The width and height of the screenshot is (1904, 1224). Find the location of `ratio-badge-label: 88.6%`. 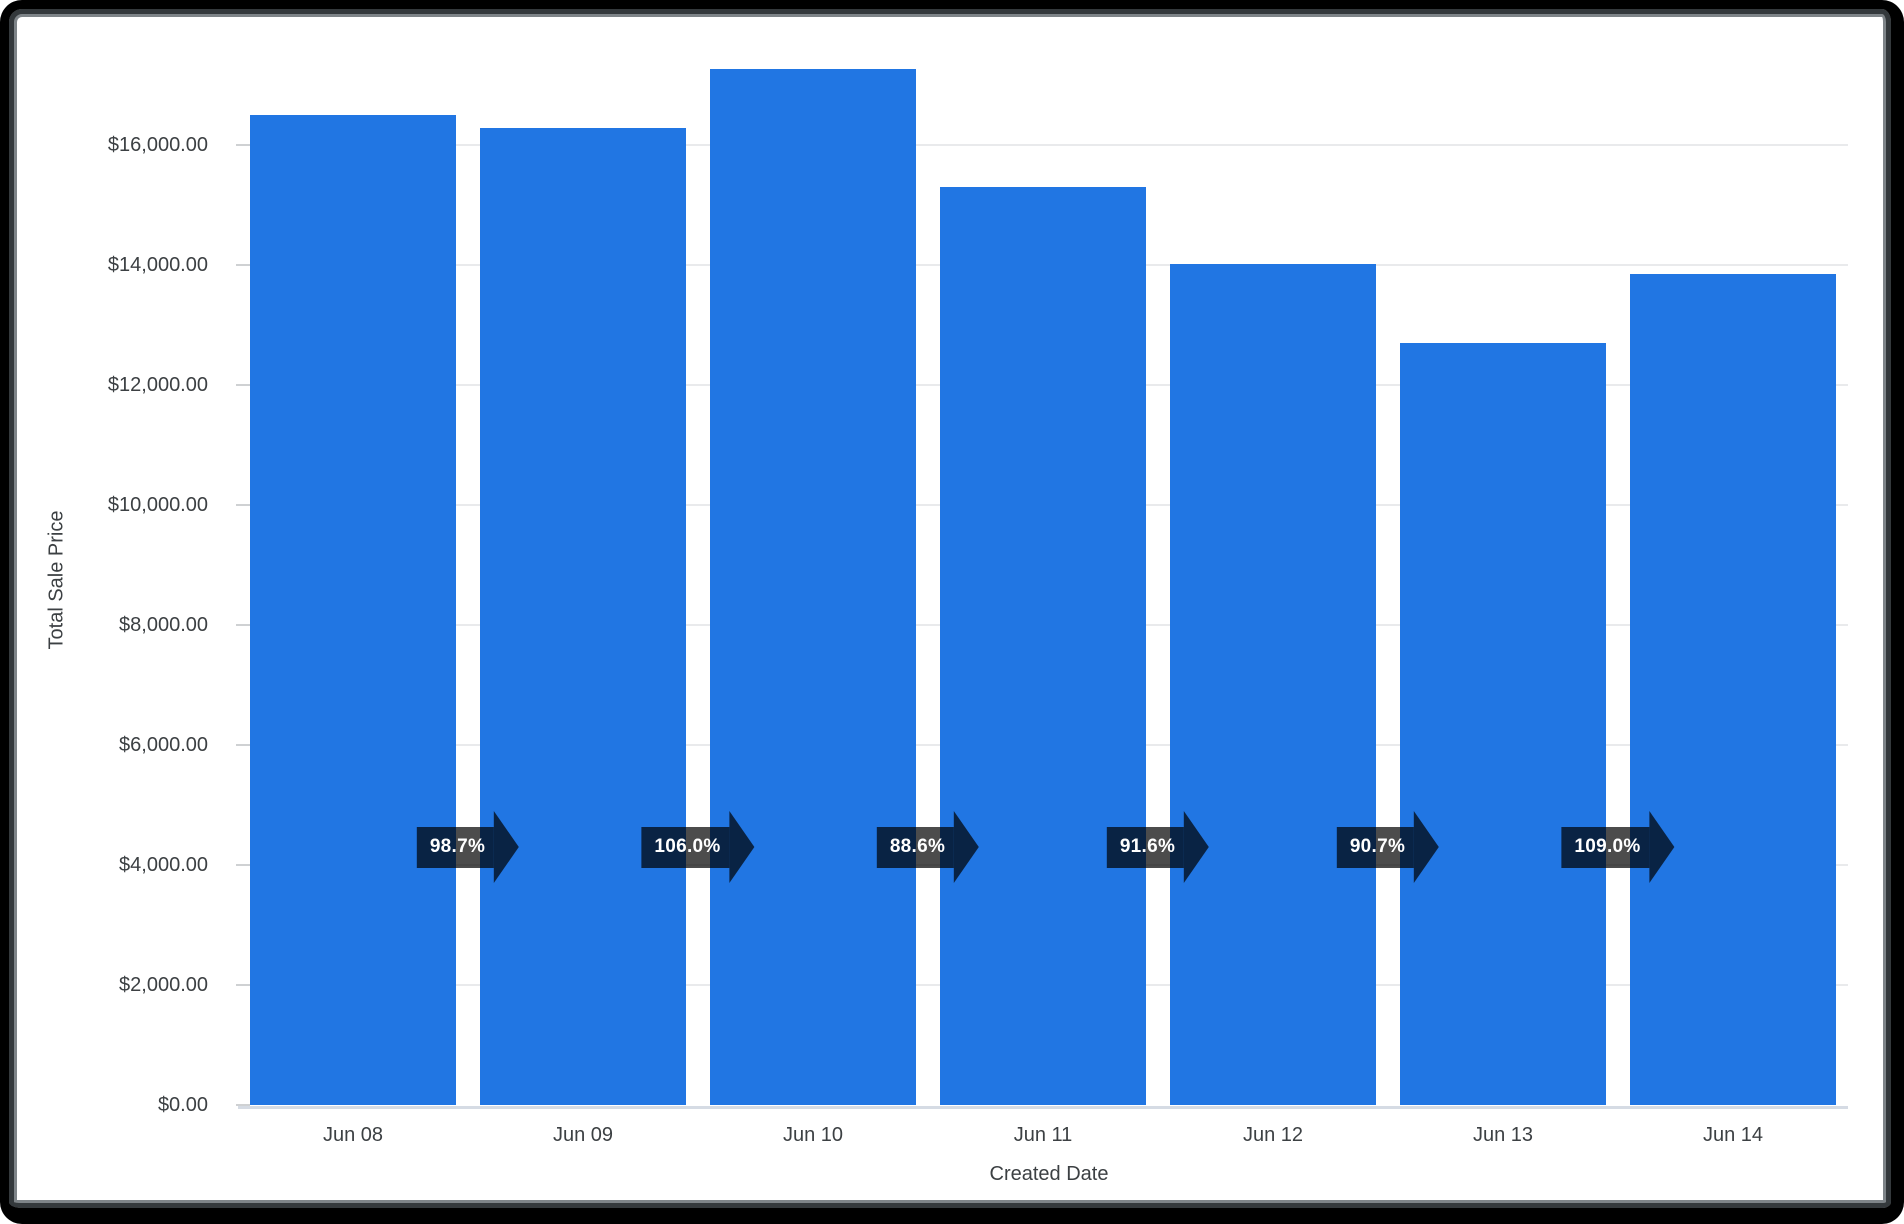

ratio-badge-label: 88.6% is located at coordinates (915, 847).